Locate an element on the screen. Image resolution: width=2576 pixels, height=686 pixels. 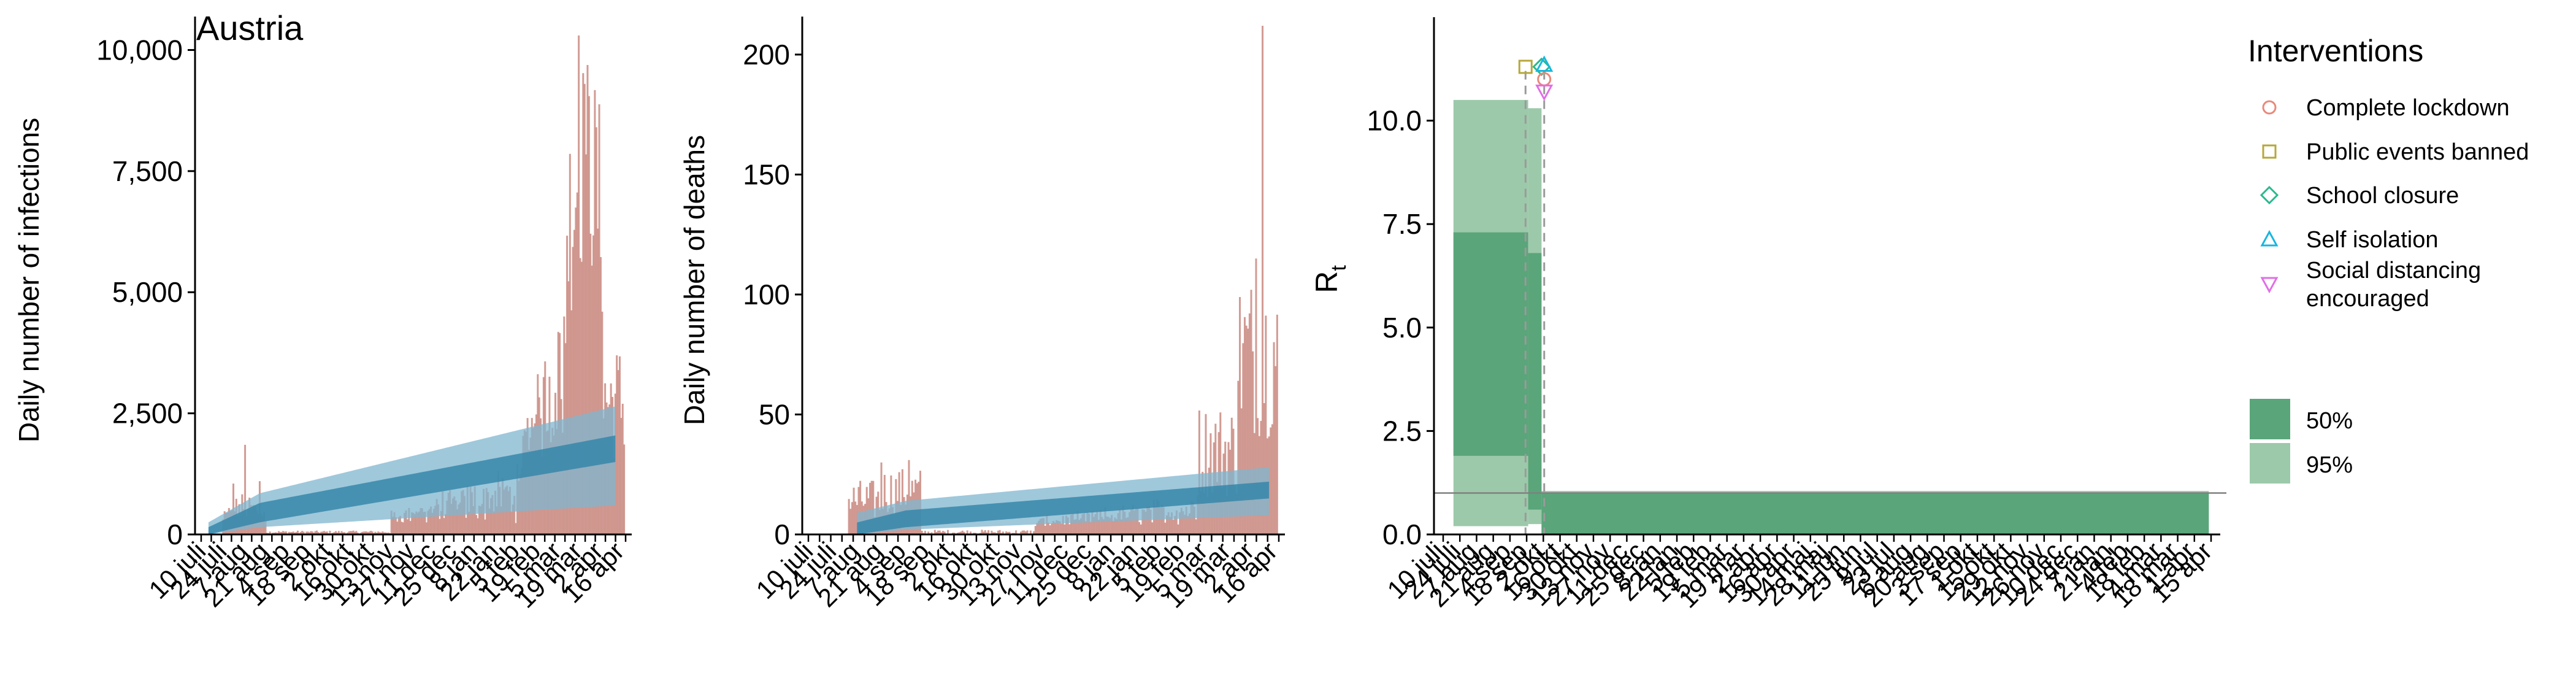
diamond-icon is located at coordinates (2269, 195).